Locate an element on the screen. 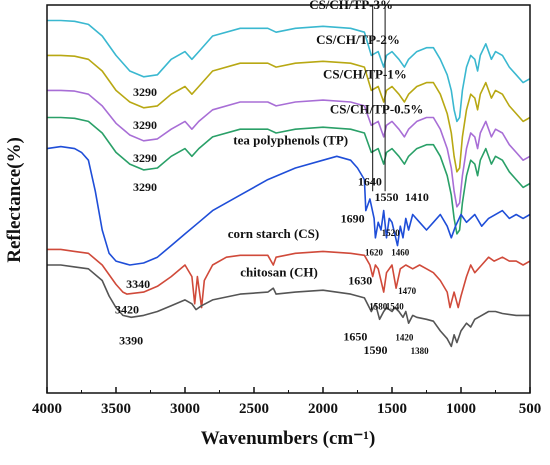 The width and height of the screenshot is (550, 465). reference-lines is located at coordinates (379, 98).